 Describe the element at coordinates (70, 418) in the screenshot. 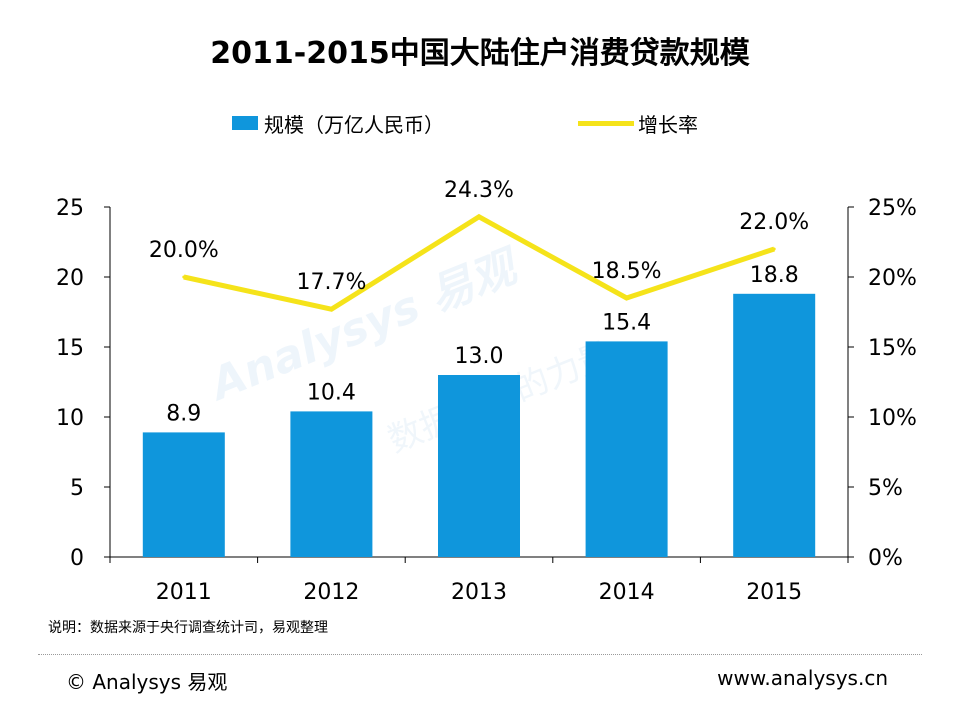

I see `left-axis-tick-label: 10` at that location.